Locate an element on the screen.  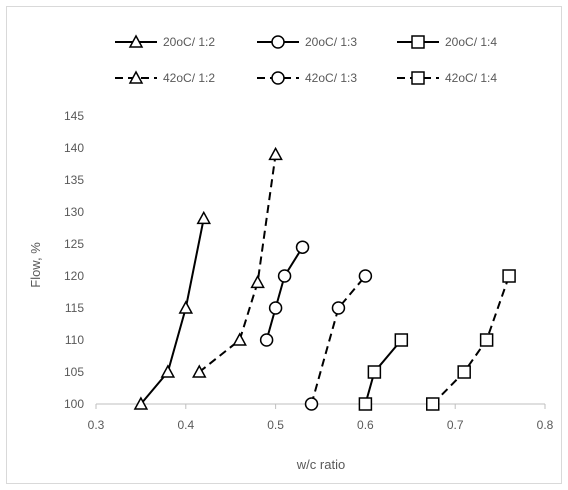
y-tick-label: 145 is located at coordinates (74, 116).